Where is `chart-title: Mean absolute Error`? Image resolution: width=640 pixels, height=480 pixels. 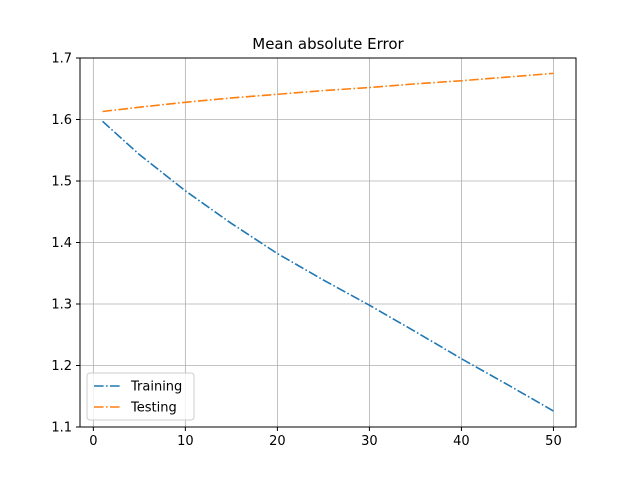 chart-title: Mean absolute Error is located at coordinates (328, 44).